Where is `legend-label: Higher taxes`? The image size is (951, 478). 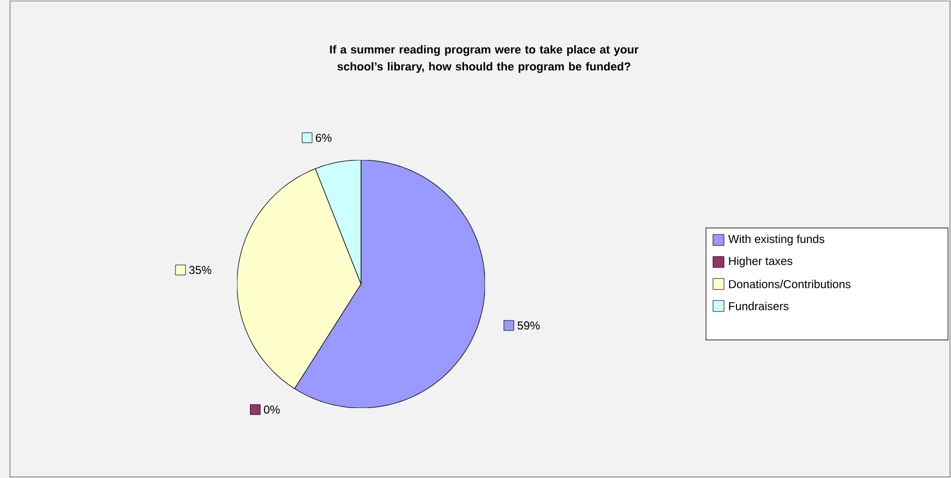
legend-label: Higher taxes is located at coordinates (760, 262).